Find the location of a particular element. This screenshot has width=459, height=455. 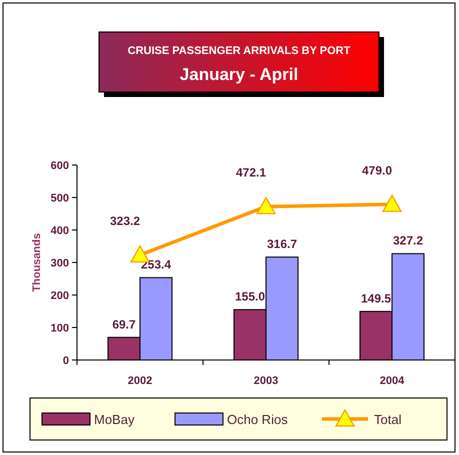

y-tick-label: 0 is located at coordinates (65, 361).